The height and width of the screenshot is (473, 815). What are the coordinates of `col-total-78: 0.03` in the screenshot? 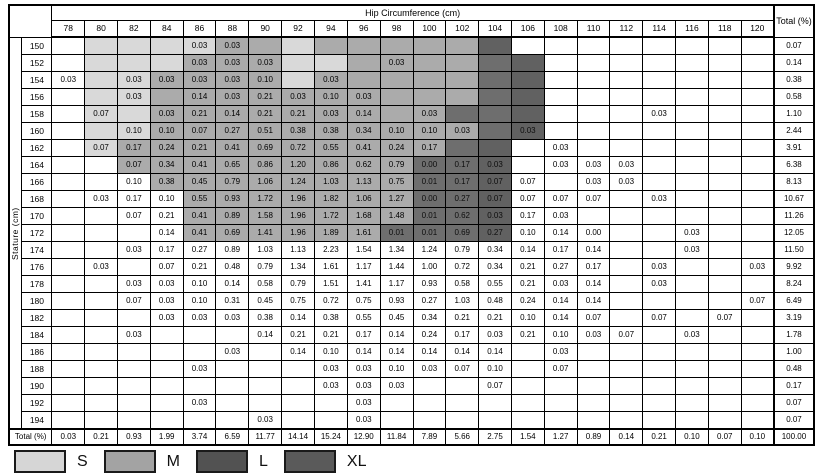 It's located at (68, 437).